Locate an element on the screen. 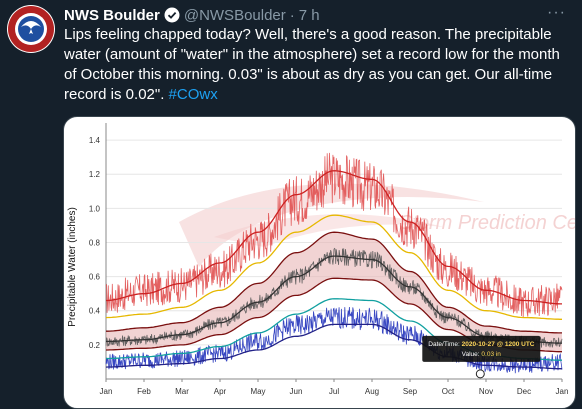 The width and height of the screenshot is (582, 409). tooltip-box is located at coordinates (481, 348).